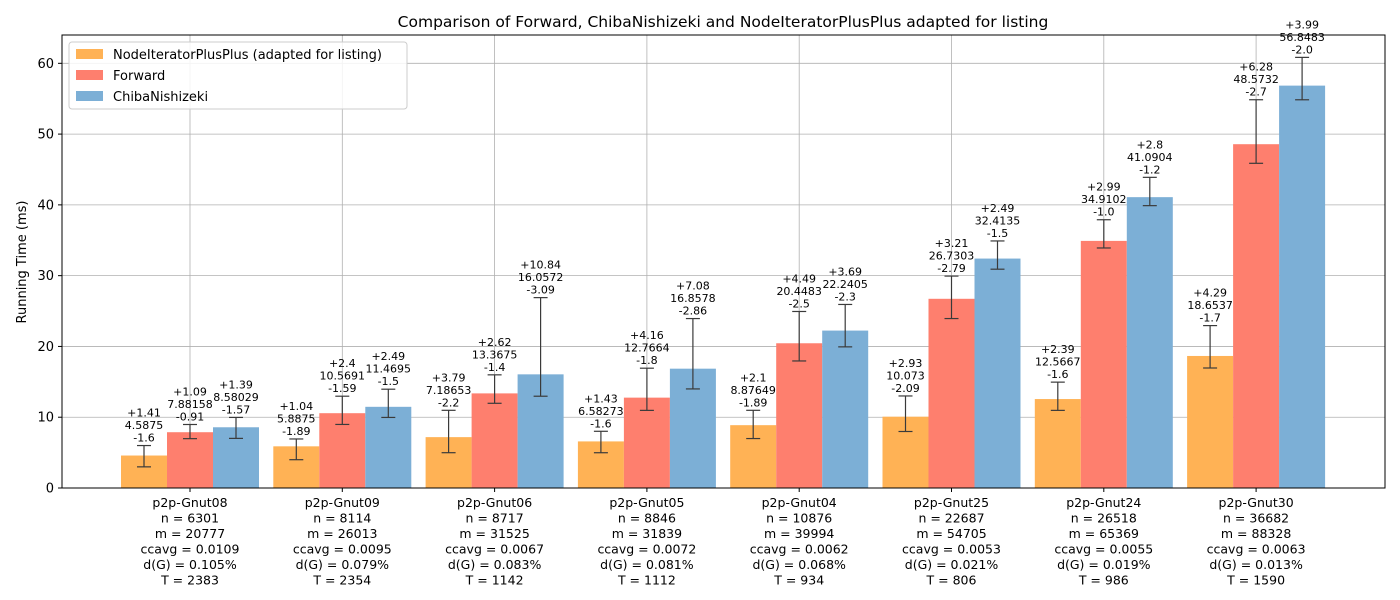 This screenshot has width=1400, height=600. I want to click on bar-value-label: +2.8, so click(1149, 144).